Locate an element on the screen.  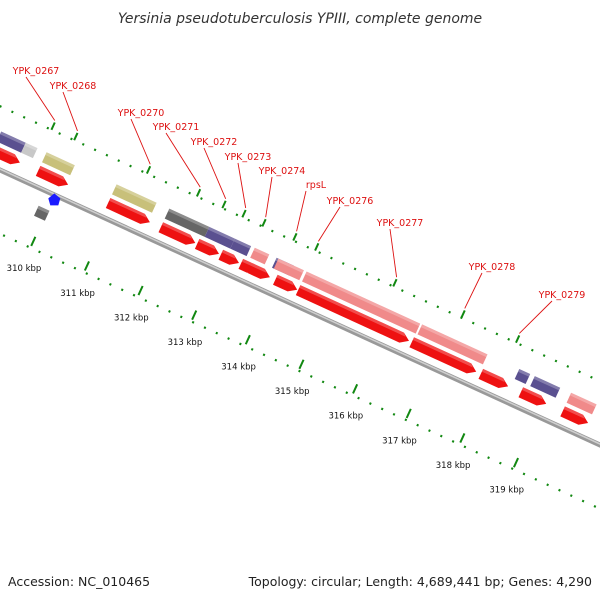
gene-callout: rpsL is located at coordinates (309, 211).